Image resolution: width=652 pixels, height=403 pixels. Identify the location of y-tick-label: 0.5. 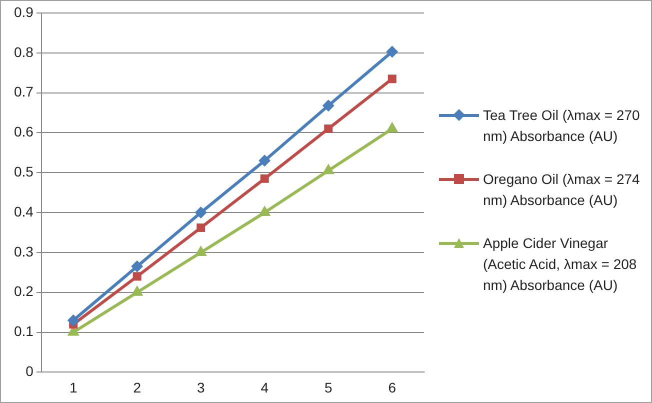
(24, 172).